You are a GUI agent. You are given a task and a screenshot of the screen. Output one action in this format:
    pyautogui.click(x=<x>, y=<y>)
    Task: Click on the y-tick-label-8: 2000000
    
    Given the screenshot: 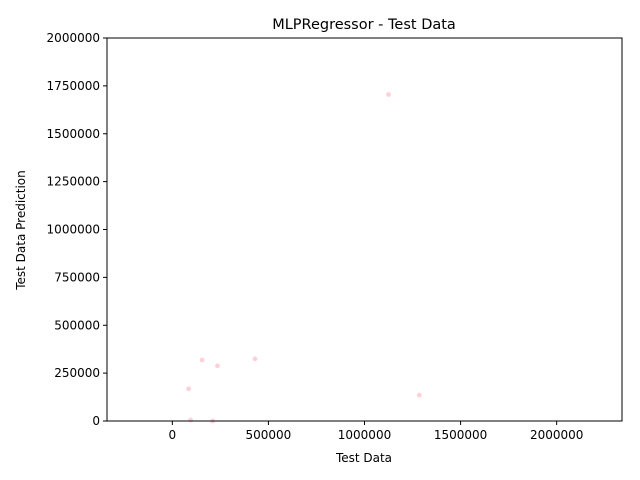 What is the action you would take?
    pyautogui.click(x=73, y=38)
    